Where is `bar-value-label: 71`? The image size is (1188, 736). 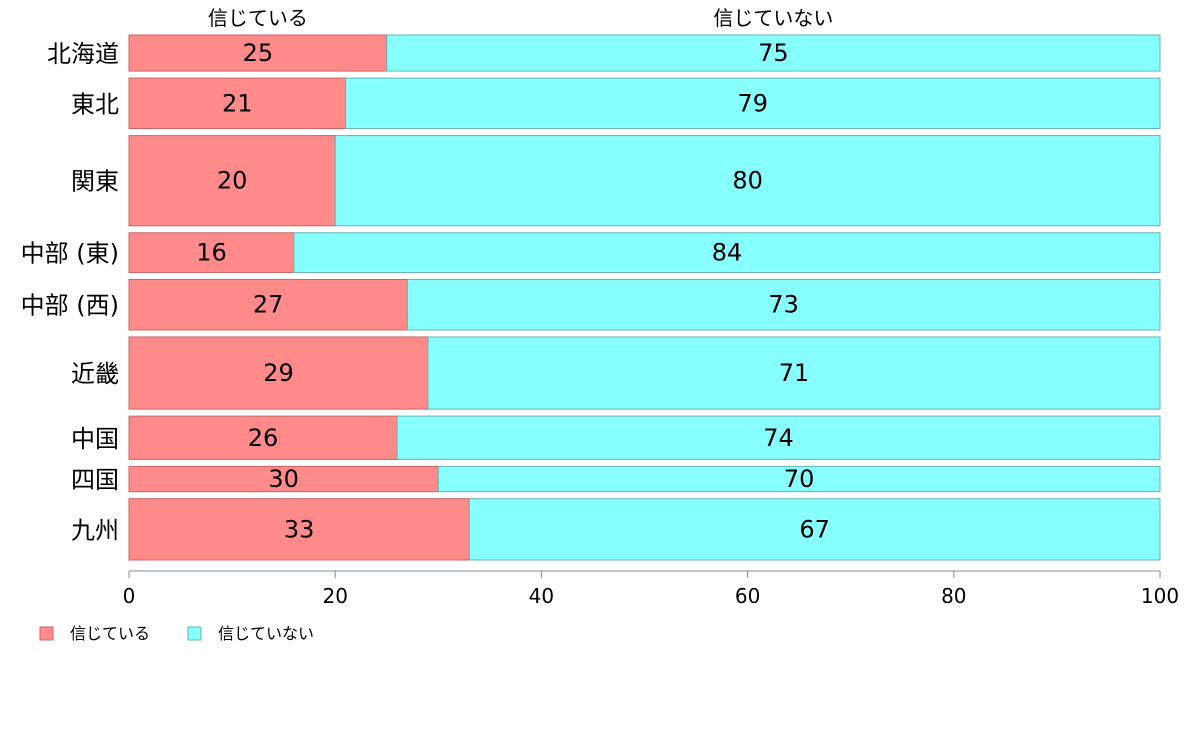 bar-value-label: 71 is located at coordinates (794, 373).